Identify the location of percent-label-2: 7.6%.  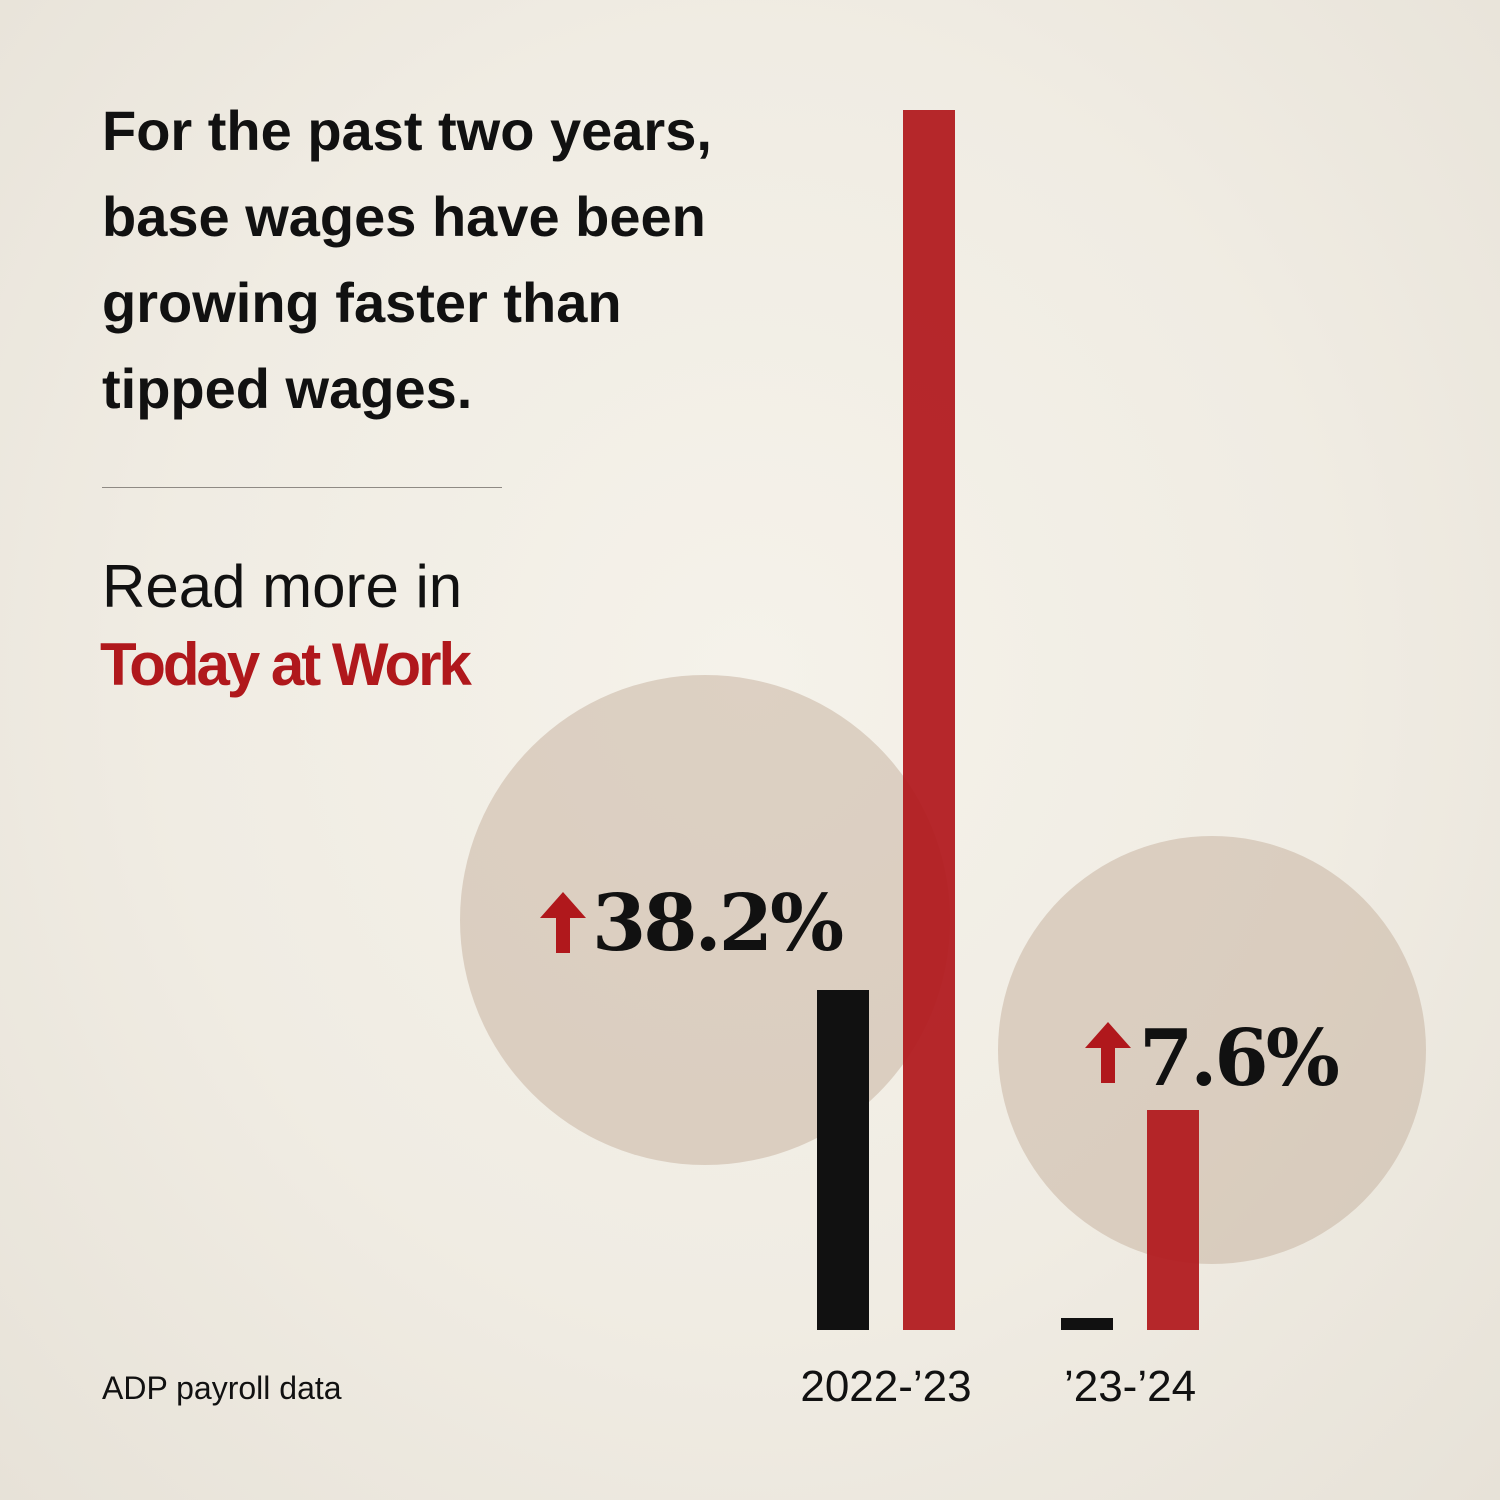
(1213, 1058).